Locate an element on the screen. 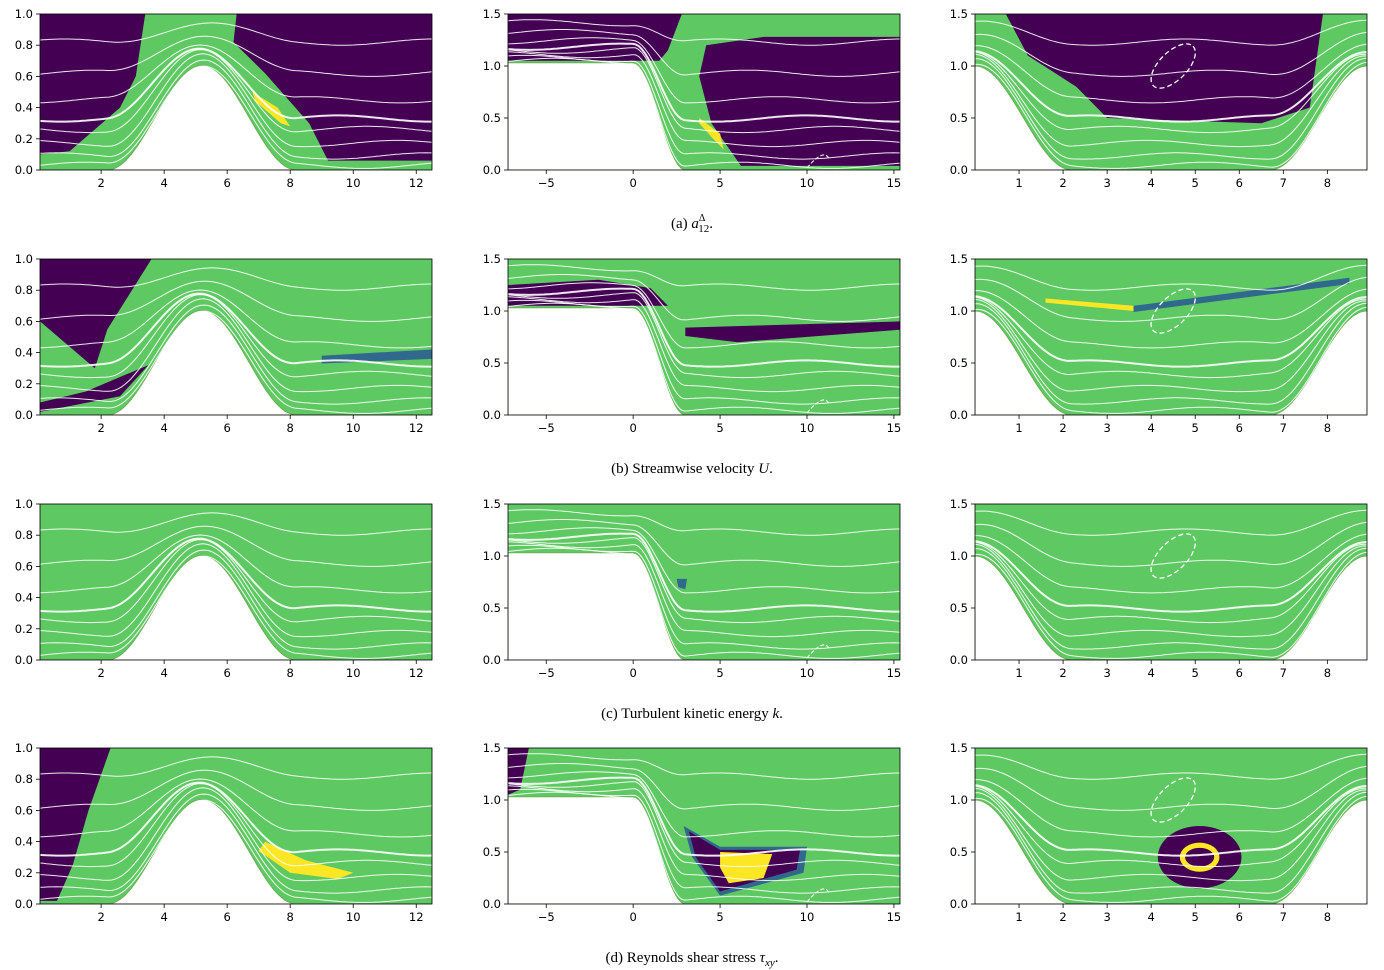  separation-line is located at coordinates (818, 895).